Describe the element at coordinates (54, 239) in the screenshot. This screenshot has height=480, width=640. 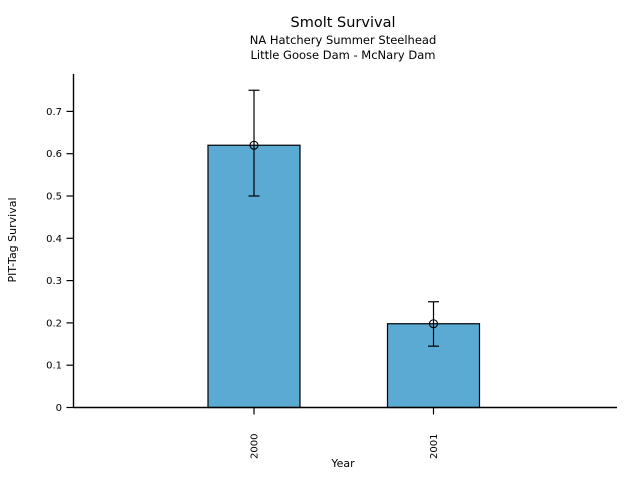
I see `y-tick-label: 0.4` at that location.